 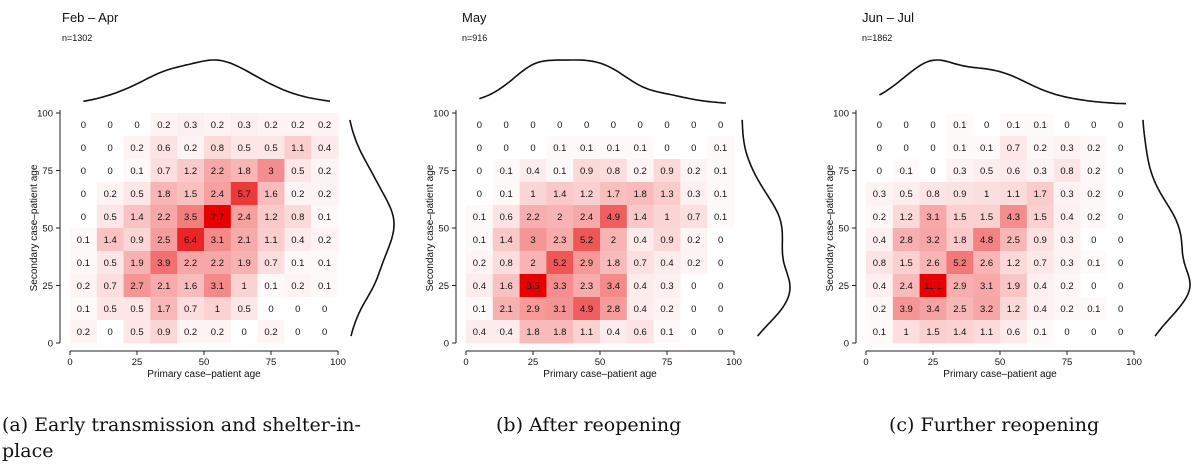 What do you see at coordinates (77, 38) in the screenshot?
I see `panel-subtitle: n=1302` at bounding box center [77, 38].